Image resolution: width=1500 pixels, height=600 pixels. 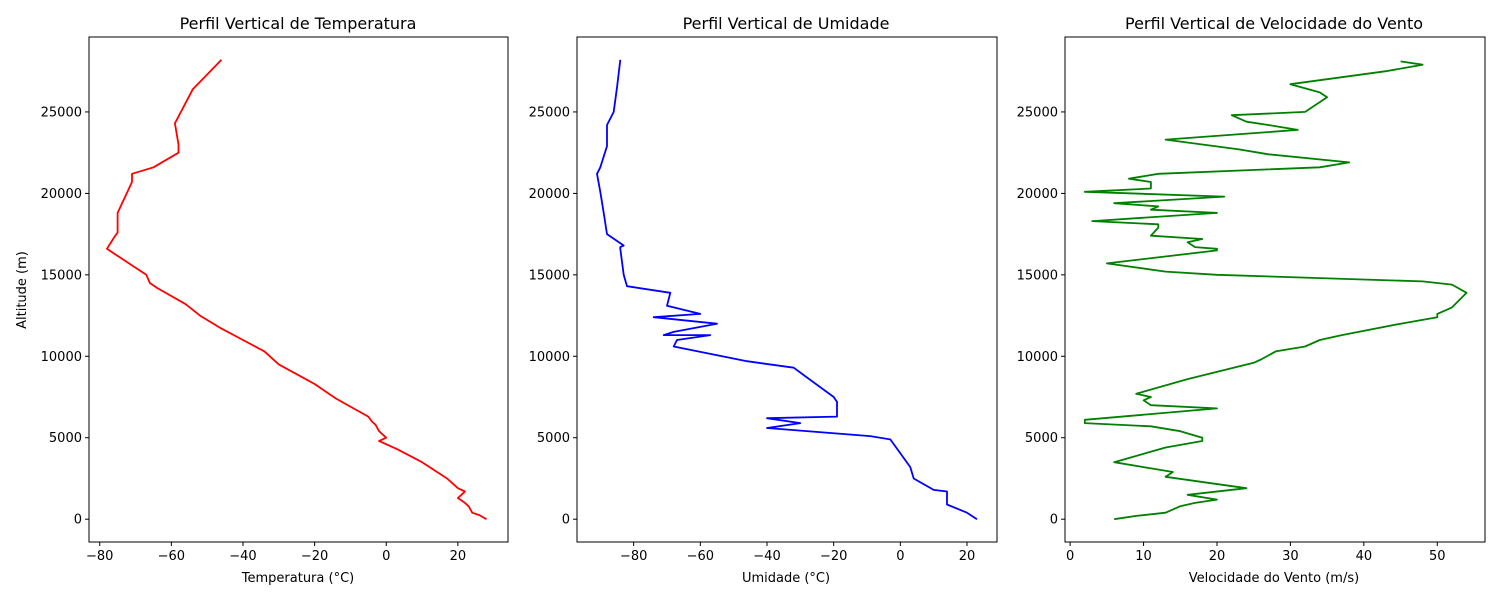 I want to click on temperature-y-tick-label: 5000, so click(x=65, y=438).